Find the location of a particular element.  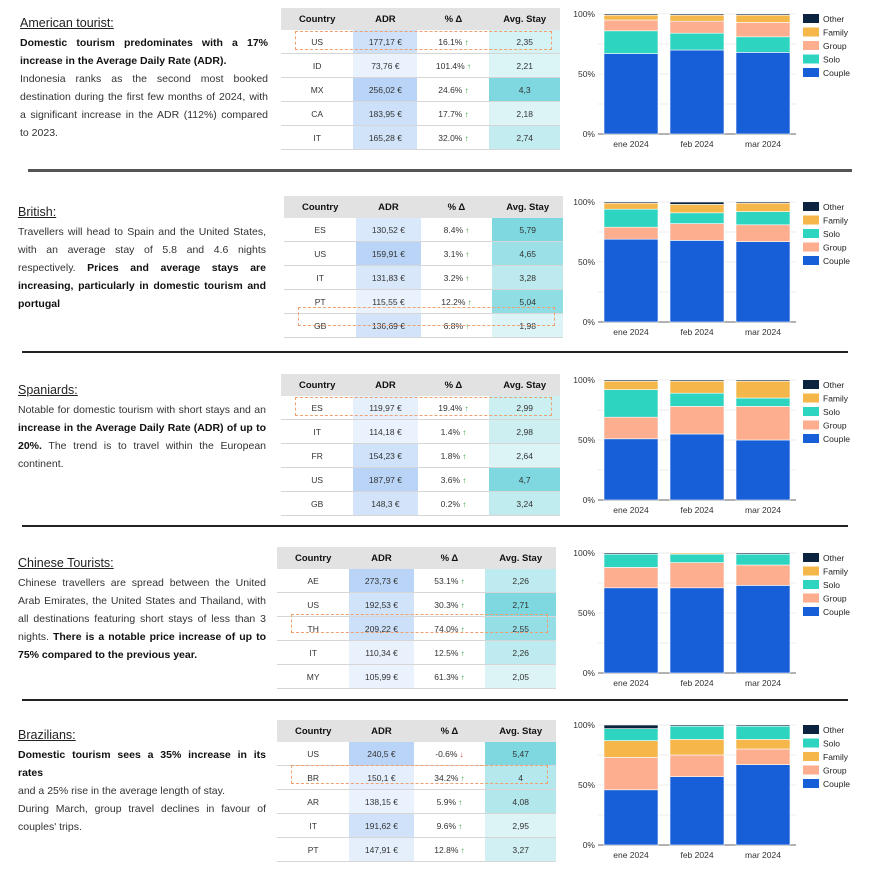

table-row: US 192,53 €30.3% ↑ 2,71 is located at coordinates (416, 604).